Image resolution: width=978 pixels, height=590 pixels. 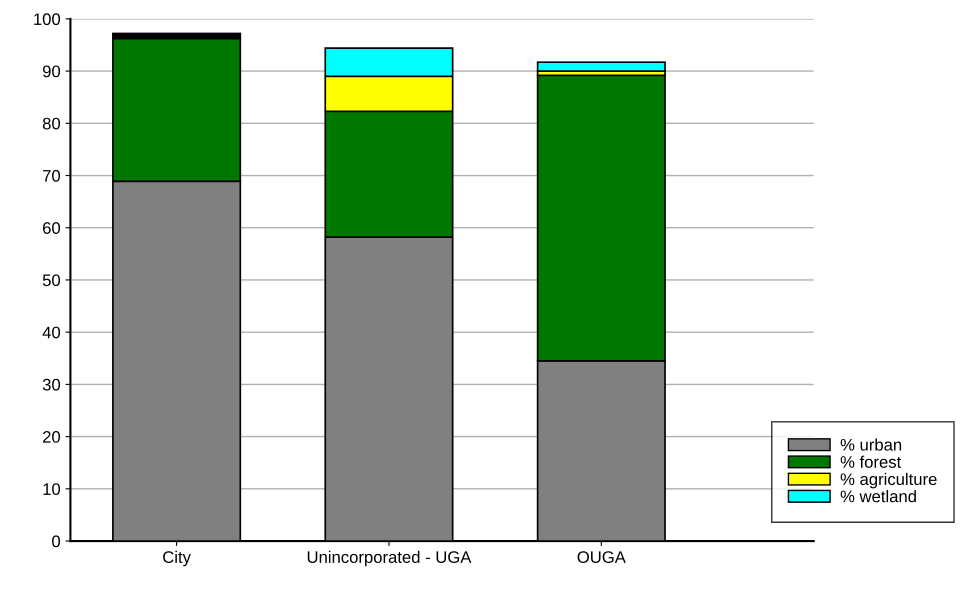 I want to click on y-tick-label: 100, so click(x=47, y=19).